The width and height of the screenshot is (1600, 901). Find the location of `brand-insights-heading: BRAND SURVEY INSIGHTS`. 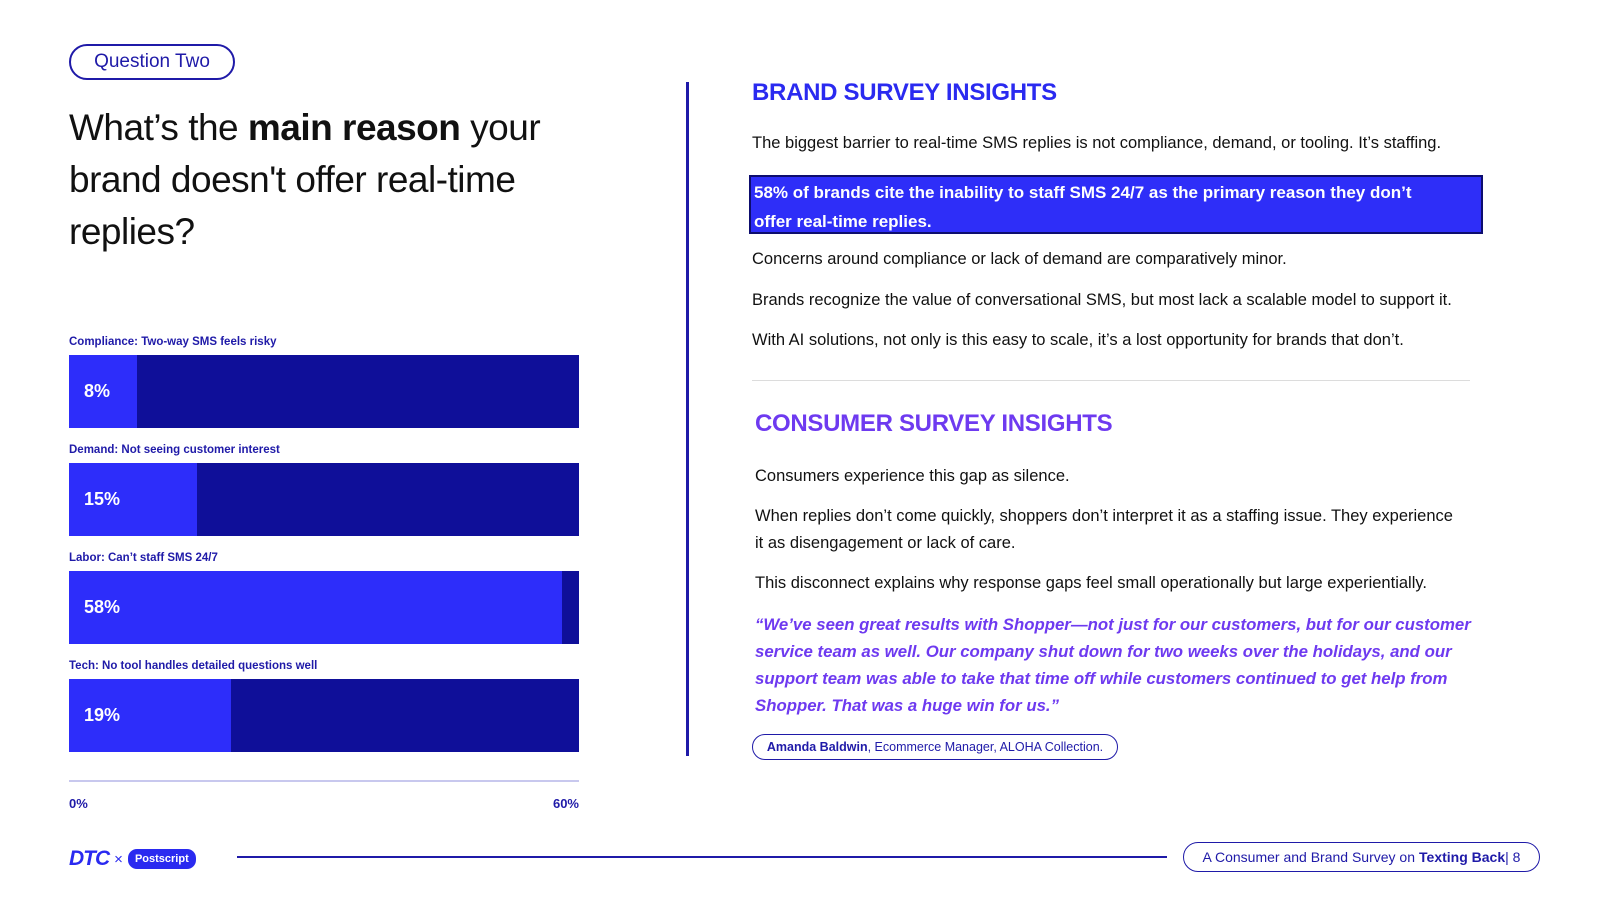

brand-insights-heading: BRAND SURVEY INSIGHTS is located at coordinates (904, 92).